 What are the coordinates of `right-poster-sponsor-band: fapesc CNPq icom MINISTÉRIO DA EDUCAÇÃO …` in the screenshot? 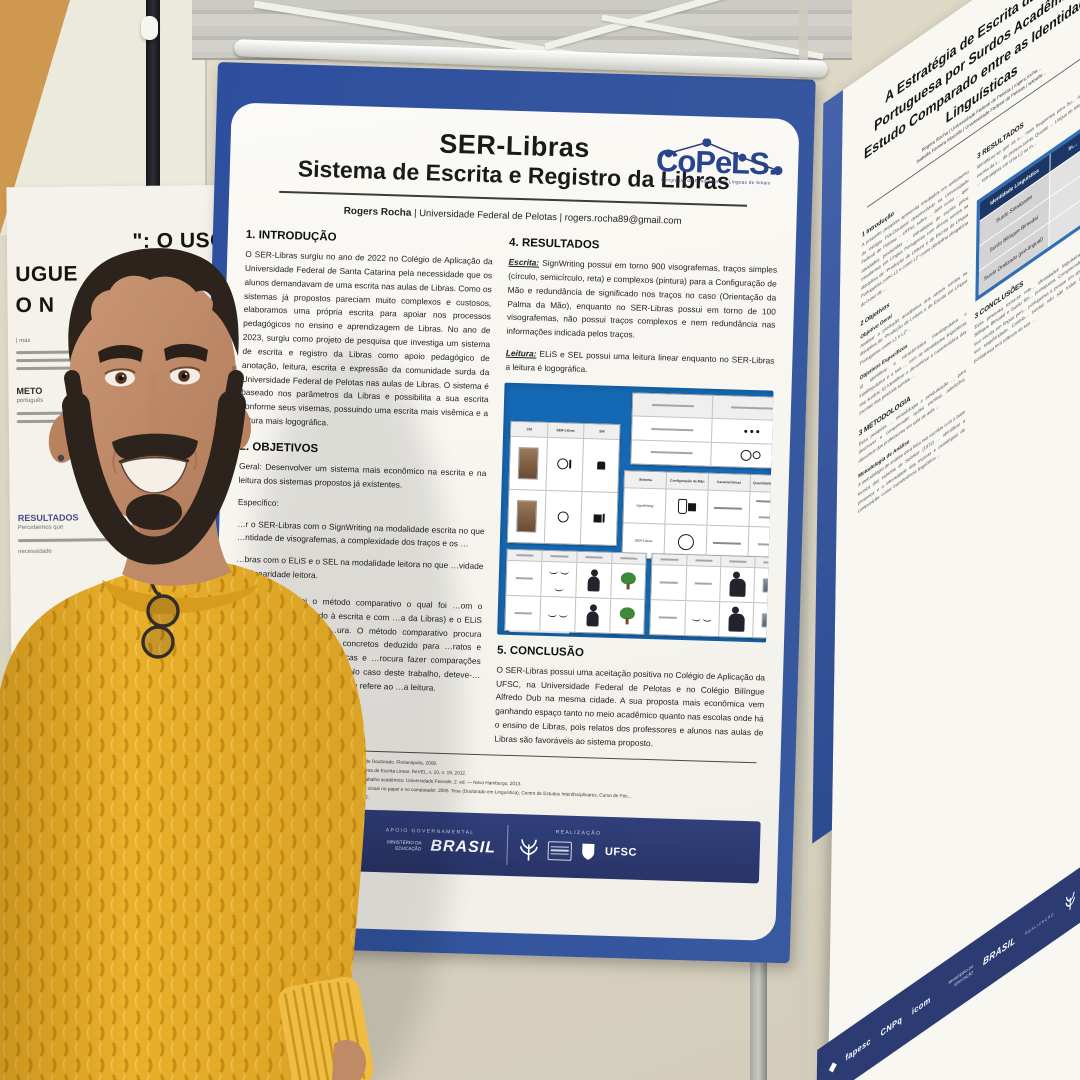 It's located at (948, 939).